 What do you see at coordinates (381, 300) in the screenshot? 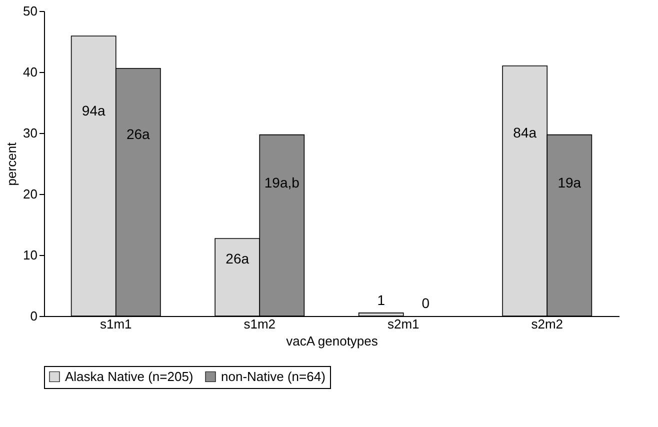
I see `annotation: 1` at bounding box center [381, 300].